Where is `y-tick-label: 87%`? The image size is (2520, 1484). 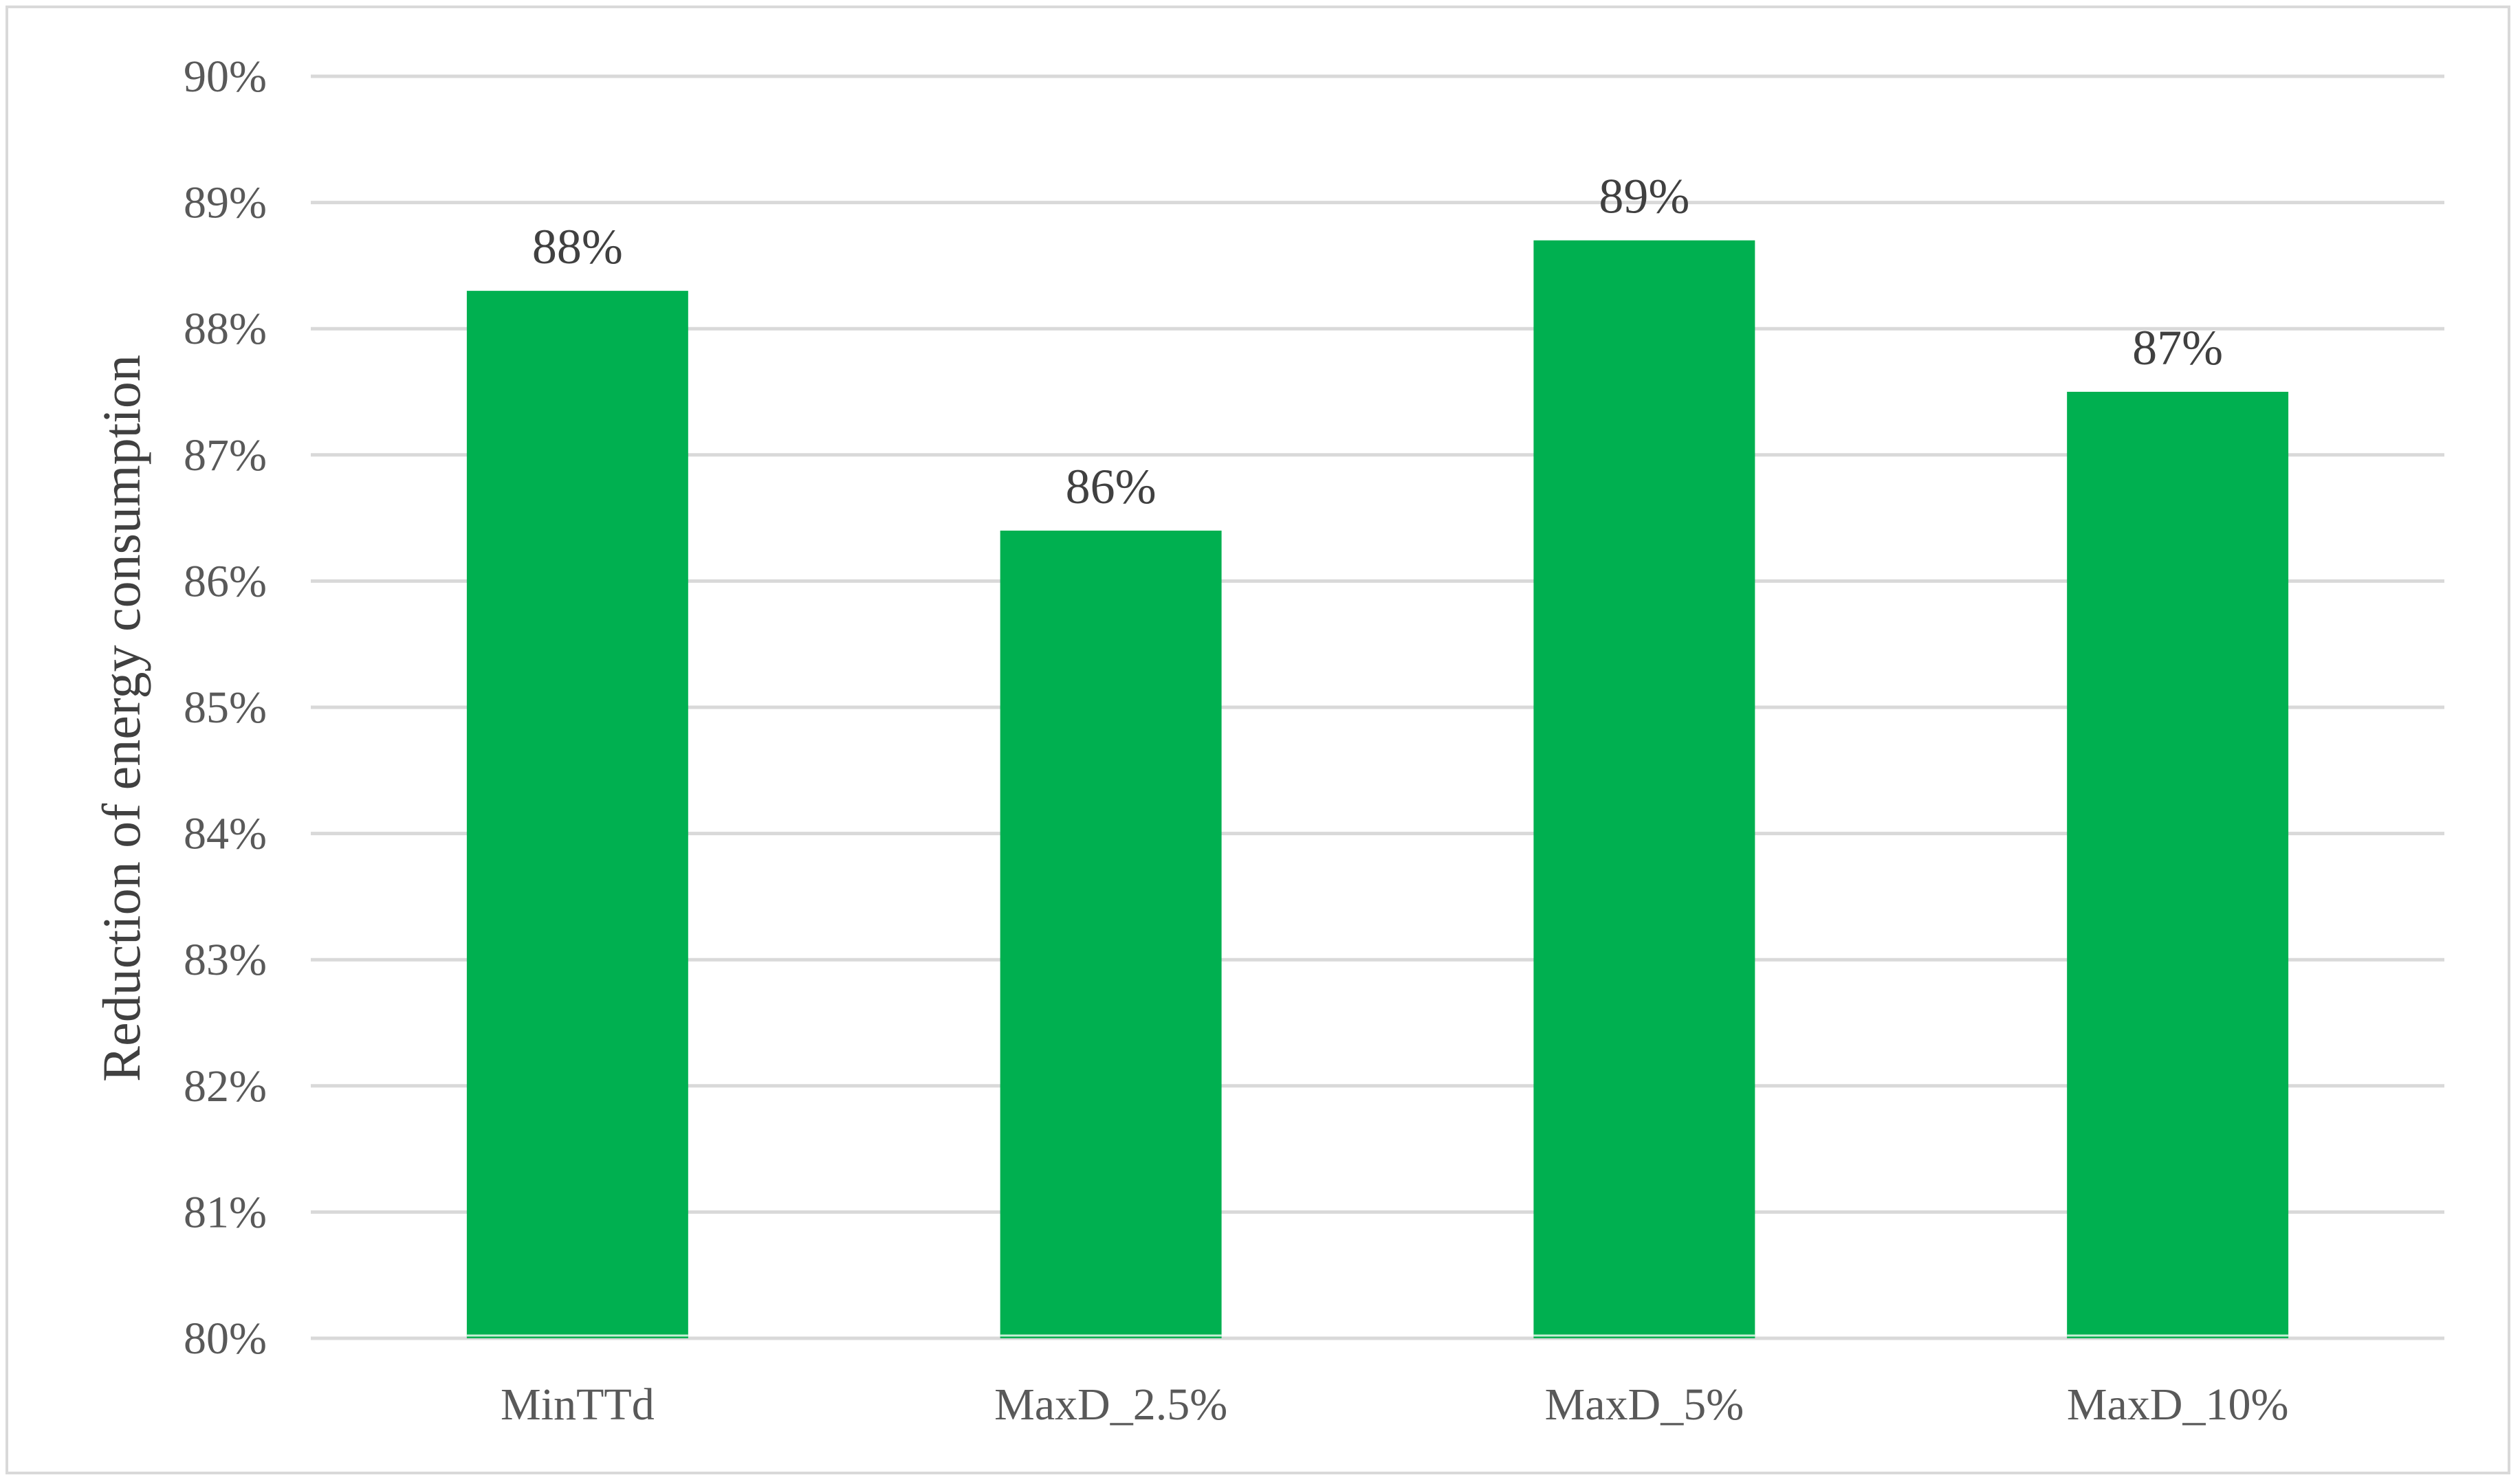 y-tick-label: 87% is located at coordinates (225, 455).